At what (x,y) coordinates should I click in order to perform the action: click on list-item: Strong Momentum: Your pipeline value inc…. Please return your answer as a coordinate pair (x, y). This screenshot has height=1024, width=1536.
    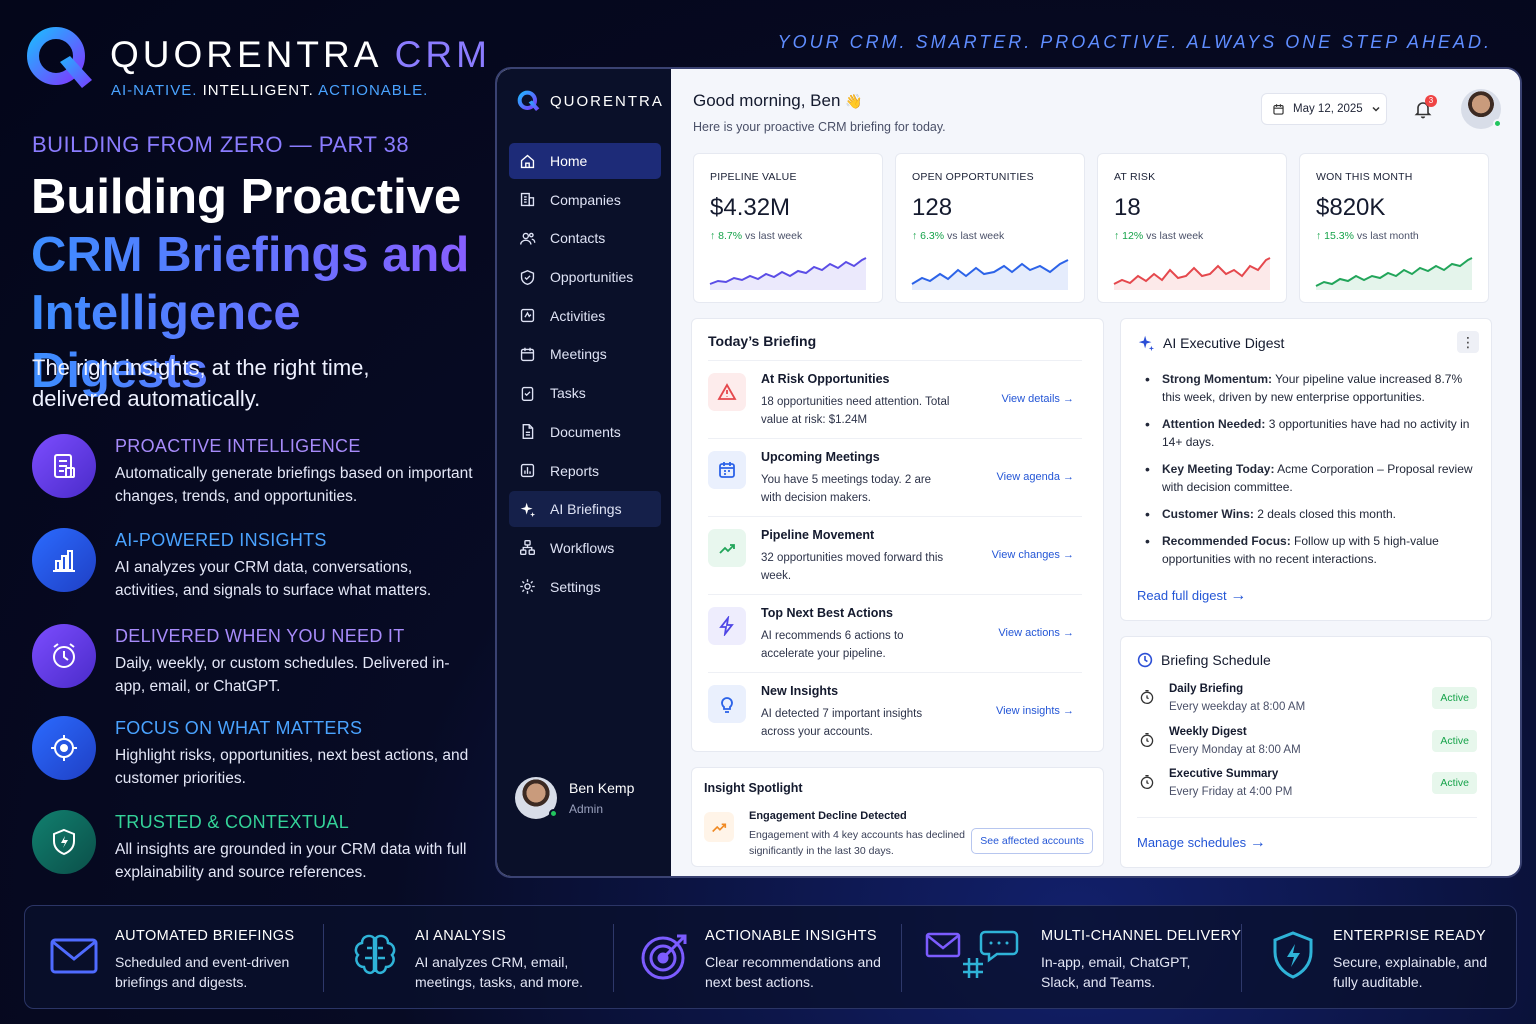
    Looking at the image, I should click on (1313, 388).